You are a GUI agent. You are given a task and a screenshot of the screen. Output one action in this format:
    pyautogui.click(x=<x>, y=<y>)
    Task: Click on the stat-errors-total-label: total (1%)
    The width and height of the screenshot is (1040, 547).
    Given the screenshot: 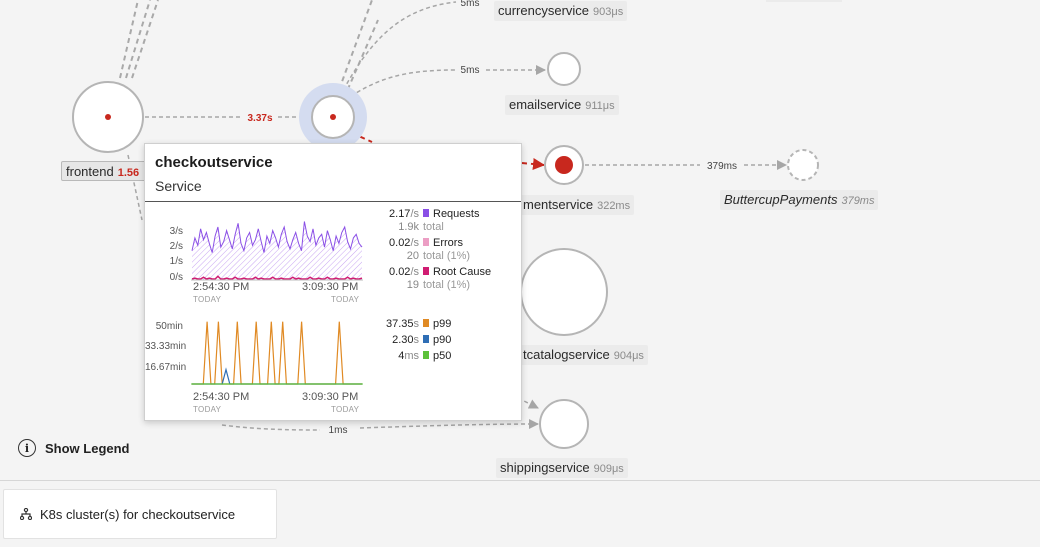 What is the action you would take?
    pyautogui.click(x=447, y=256)
    